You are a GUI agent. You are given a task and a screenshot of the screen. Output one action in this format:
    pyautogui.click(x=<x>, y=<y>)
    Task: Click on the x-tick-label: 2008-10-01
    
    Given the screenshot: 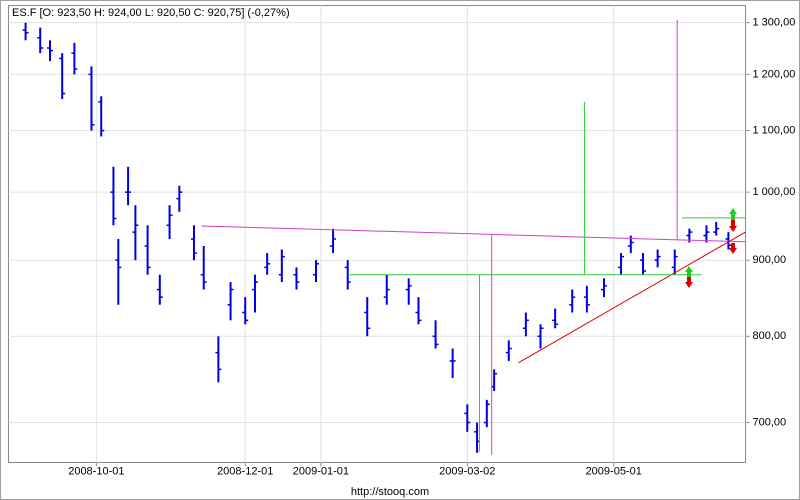 What is the action you would take?
    pyautogui.click(x=96, y=471)
    